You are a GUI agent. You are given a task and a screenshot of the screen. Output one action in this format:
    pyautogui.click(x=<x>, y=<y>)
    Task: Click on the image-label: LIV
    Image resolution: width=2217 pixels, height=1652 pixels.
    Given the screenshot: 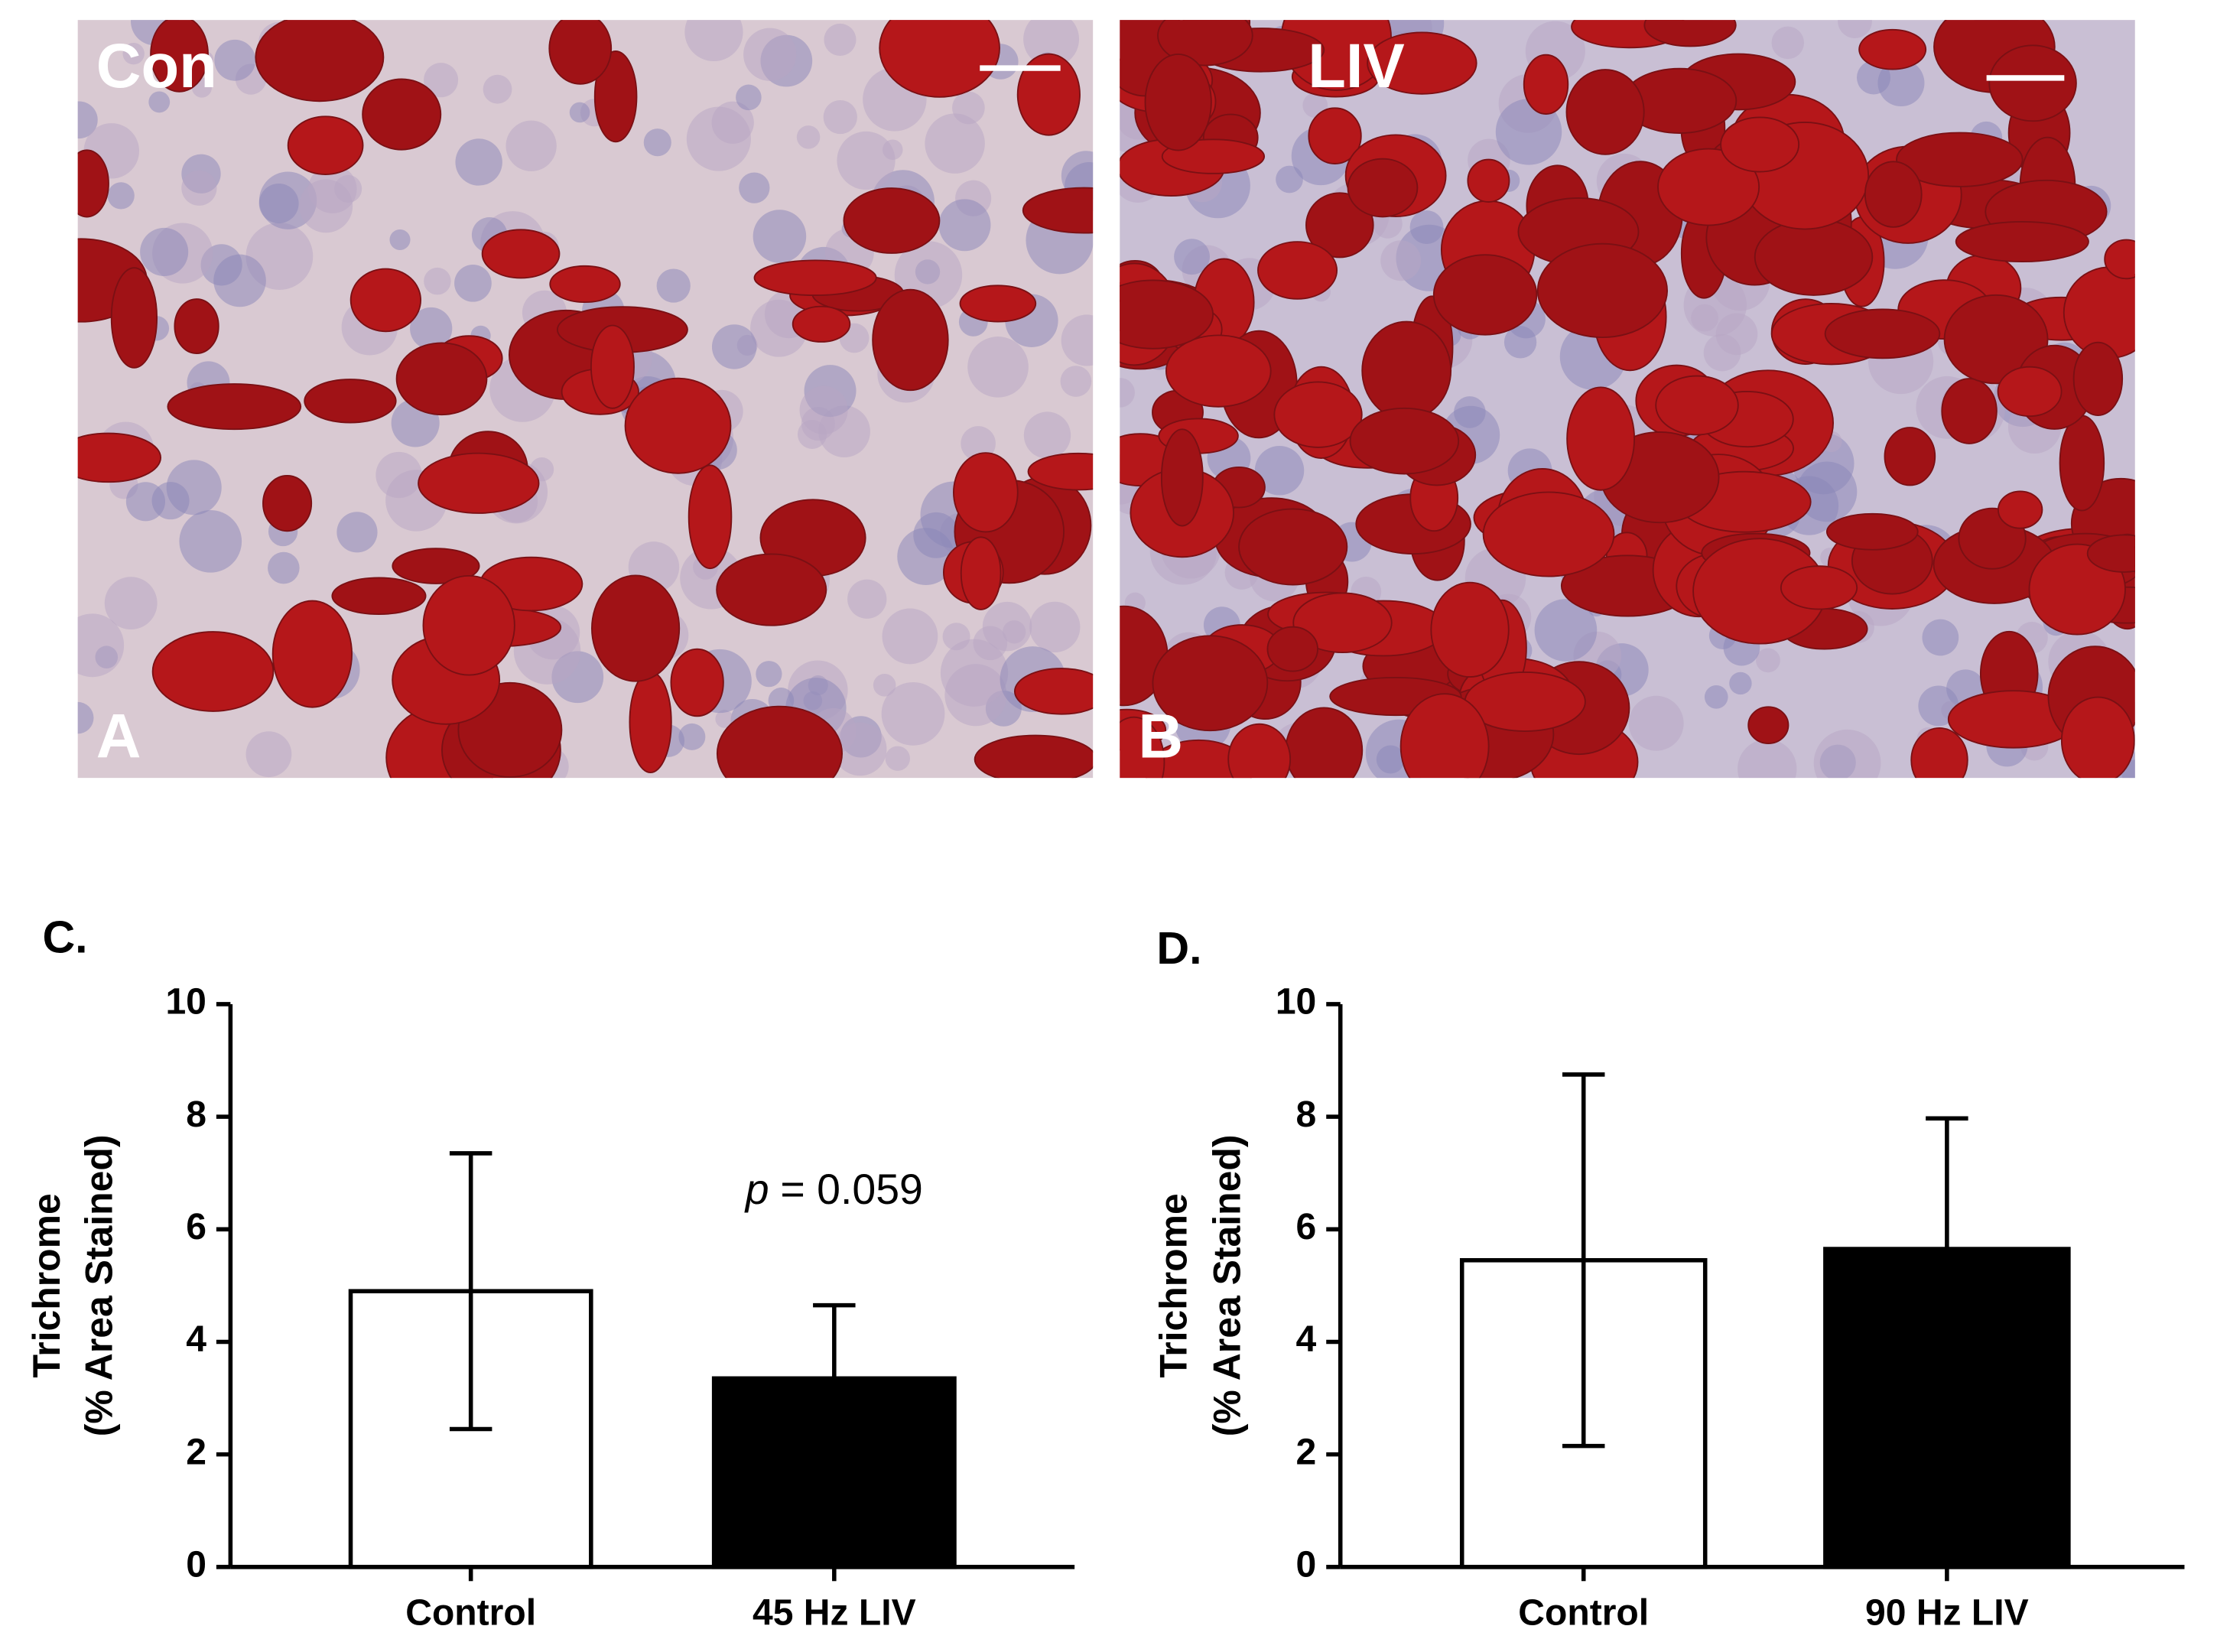 What is the action you would take?
    pyautogui.click(x=1356, y=66)
    